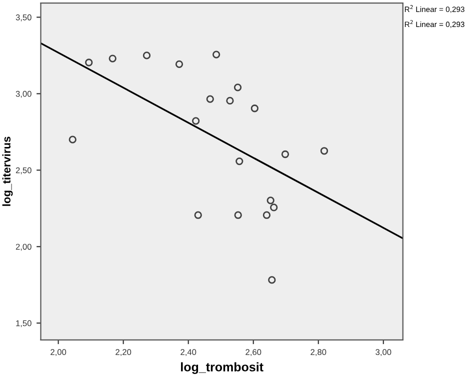  I want to click on x-axis-title: log_trombosit, so click(222, 368).